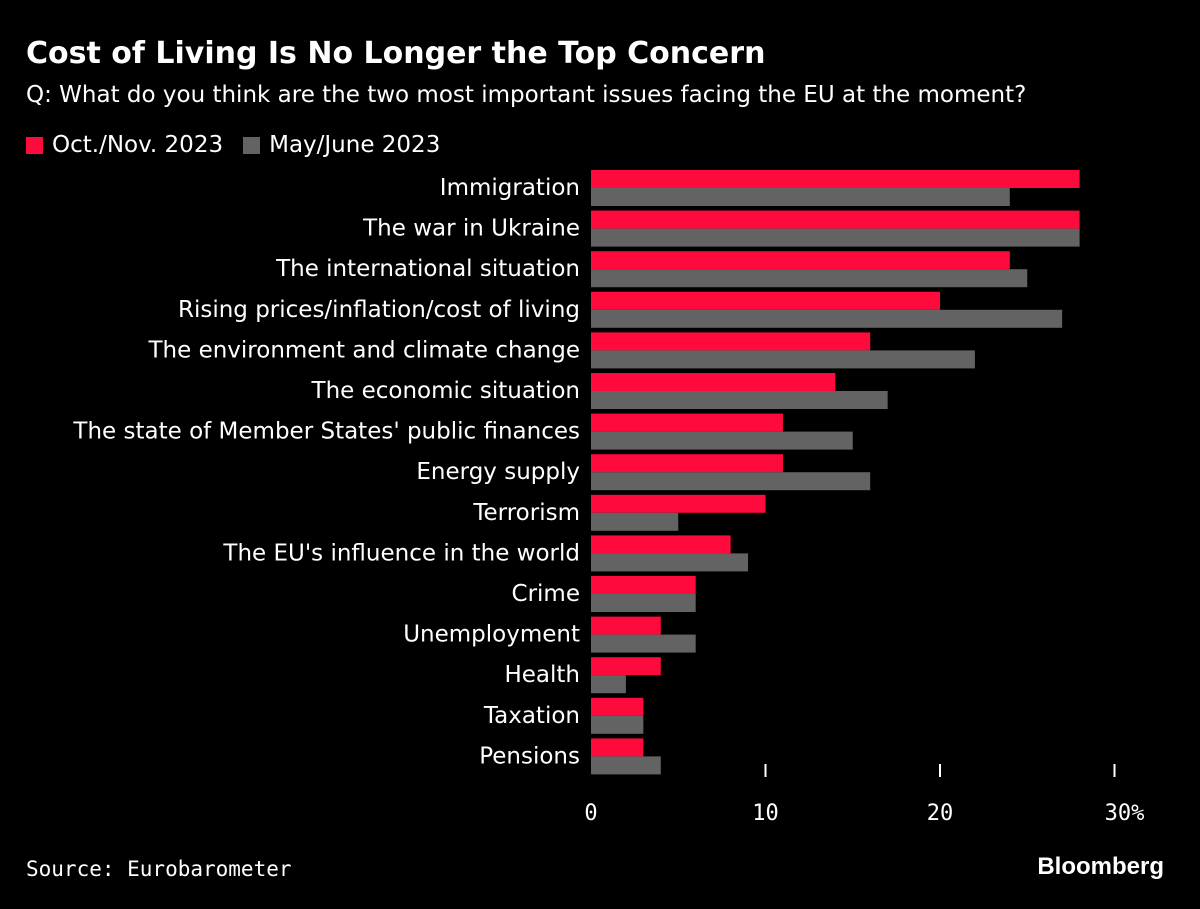  Describe the element at coordinates (940, 813) in the screenshot. I see `x-tick-label: 20` at that location.